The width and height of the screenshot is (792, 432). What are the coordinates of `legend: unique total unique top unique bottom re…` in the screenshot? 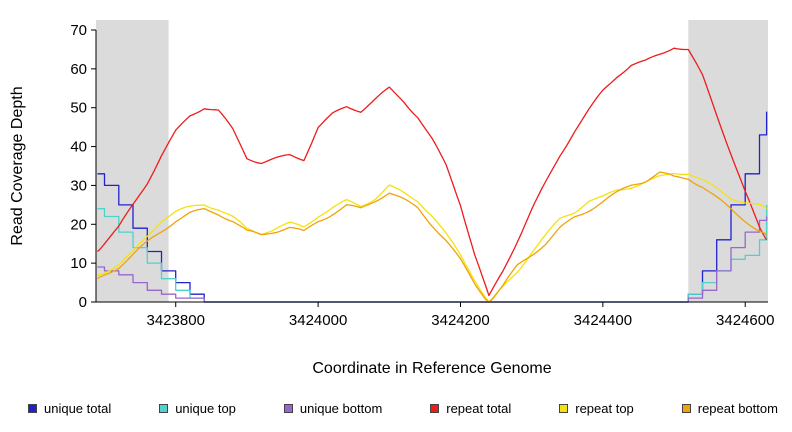 It's located at (403, 408).